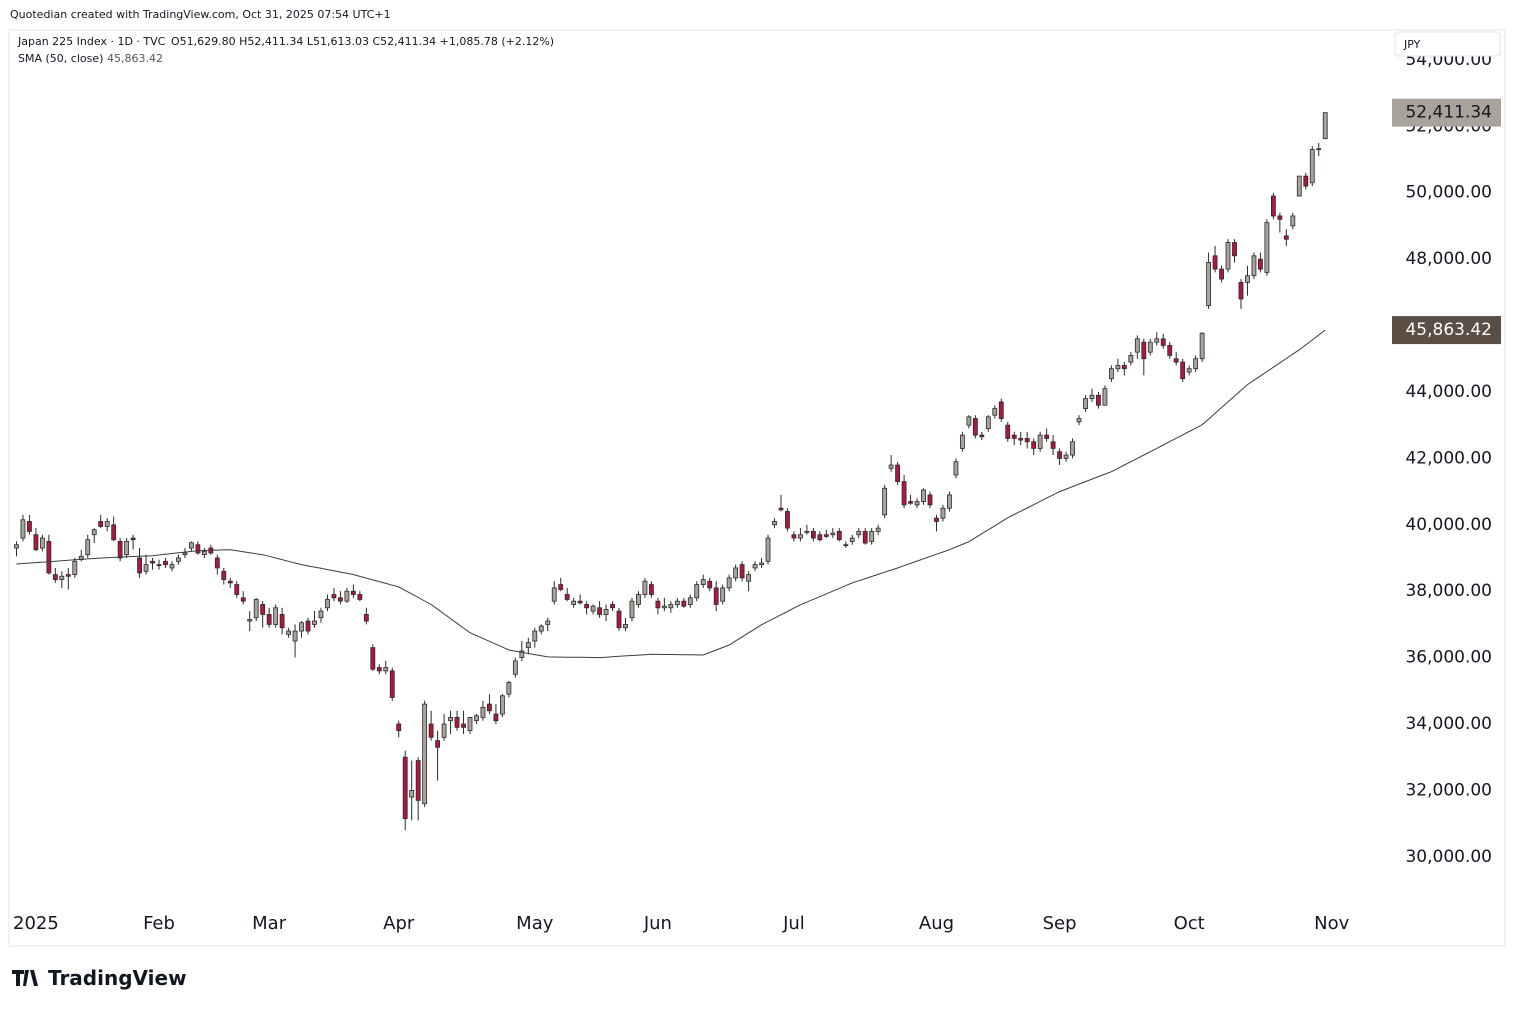 The image size is (1515, 1012). Describe the element at coordinates (60, 58) in the screenshot. I see `sma-legend: SMA (50, close)` at that location.